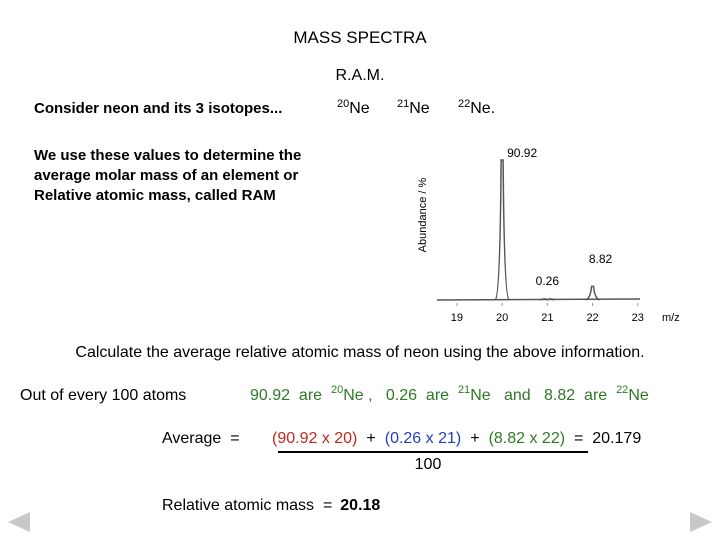  I want to click on description-line: Relative atomic mass, called RAM, so click(155, 195).